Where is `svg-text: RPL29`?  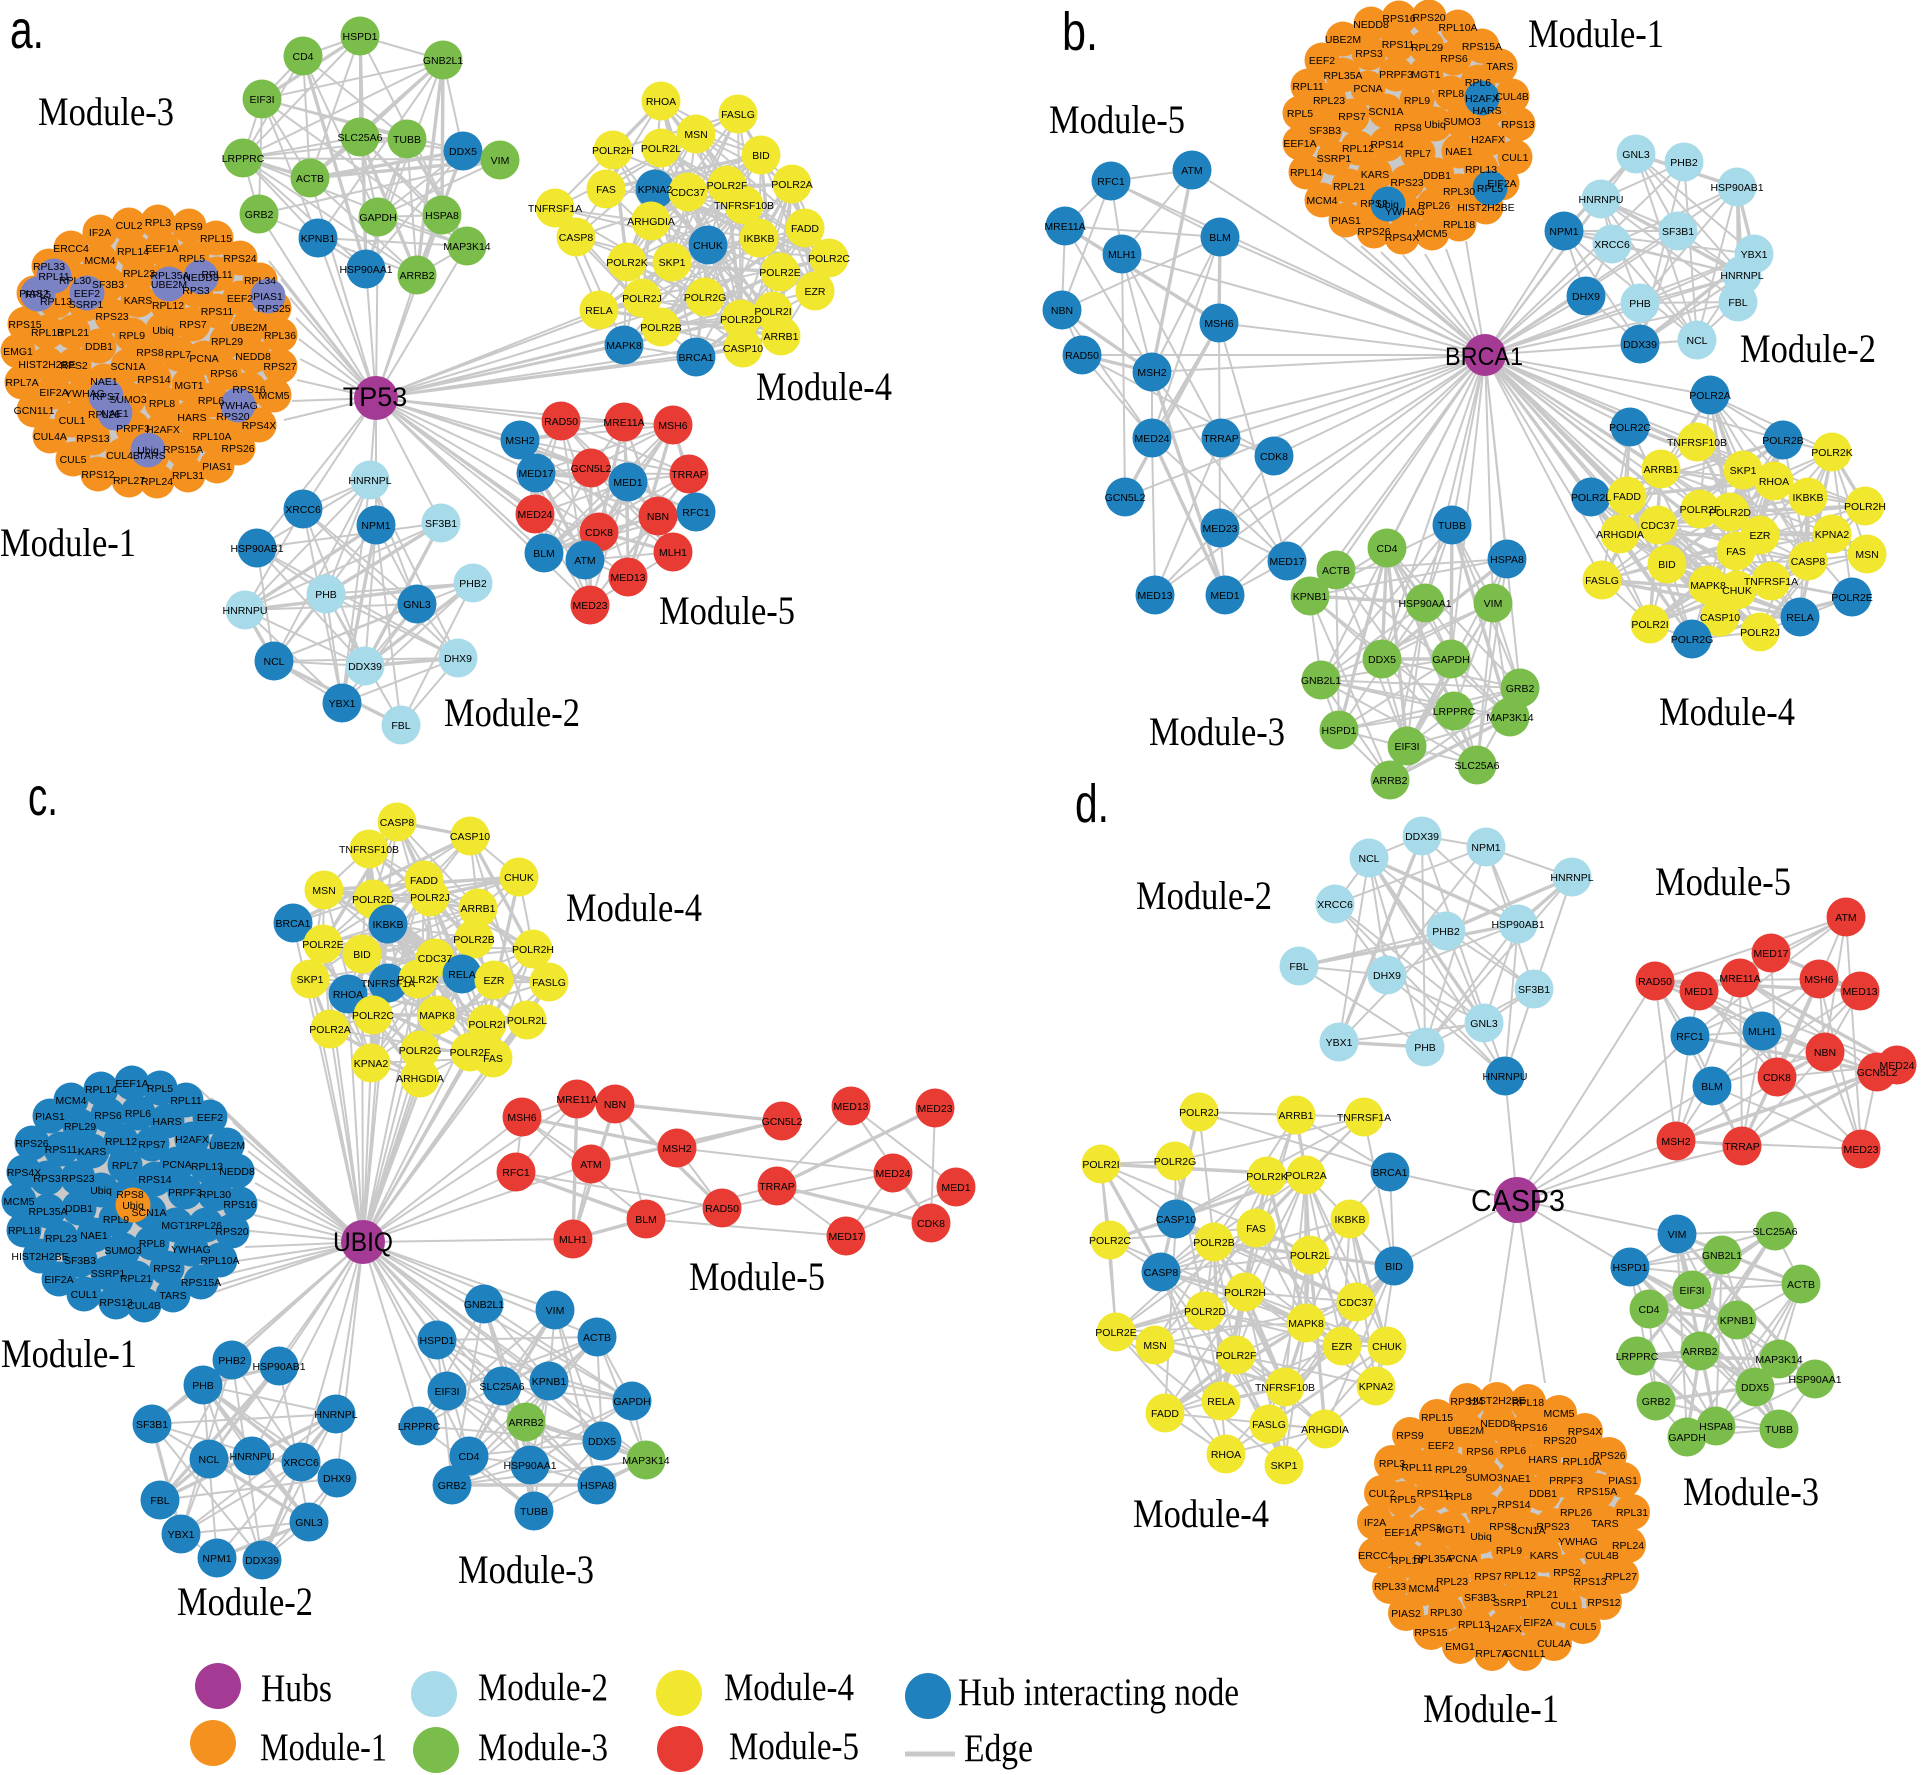 svg-text: RPL29 is located at coordinates (80, 1127).